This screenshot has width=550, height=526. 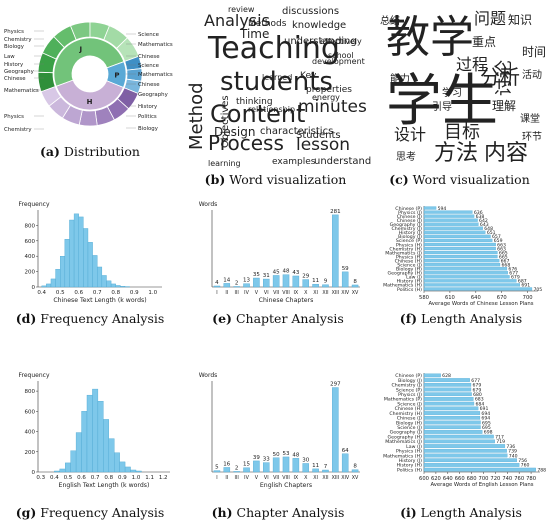 What do you see at coordinates (478, 213) in the screenshot?
I see `bar-value-label: 636` at bounding box center [478, 213].